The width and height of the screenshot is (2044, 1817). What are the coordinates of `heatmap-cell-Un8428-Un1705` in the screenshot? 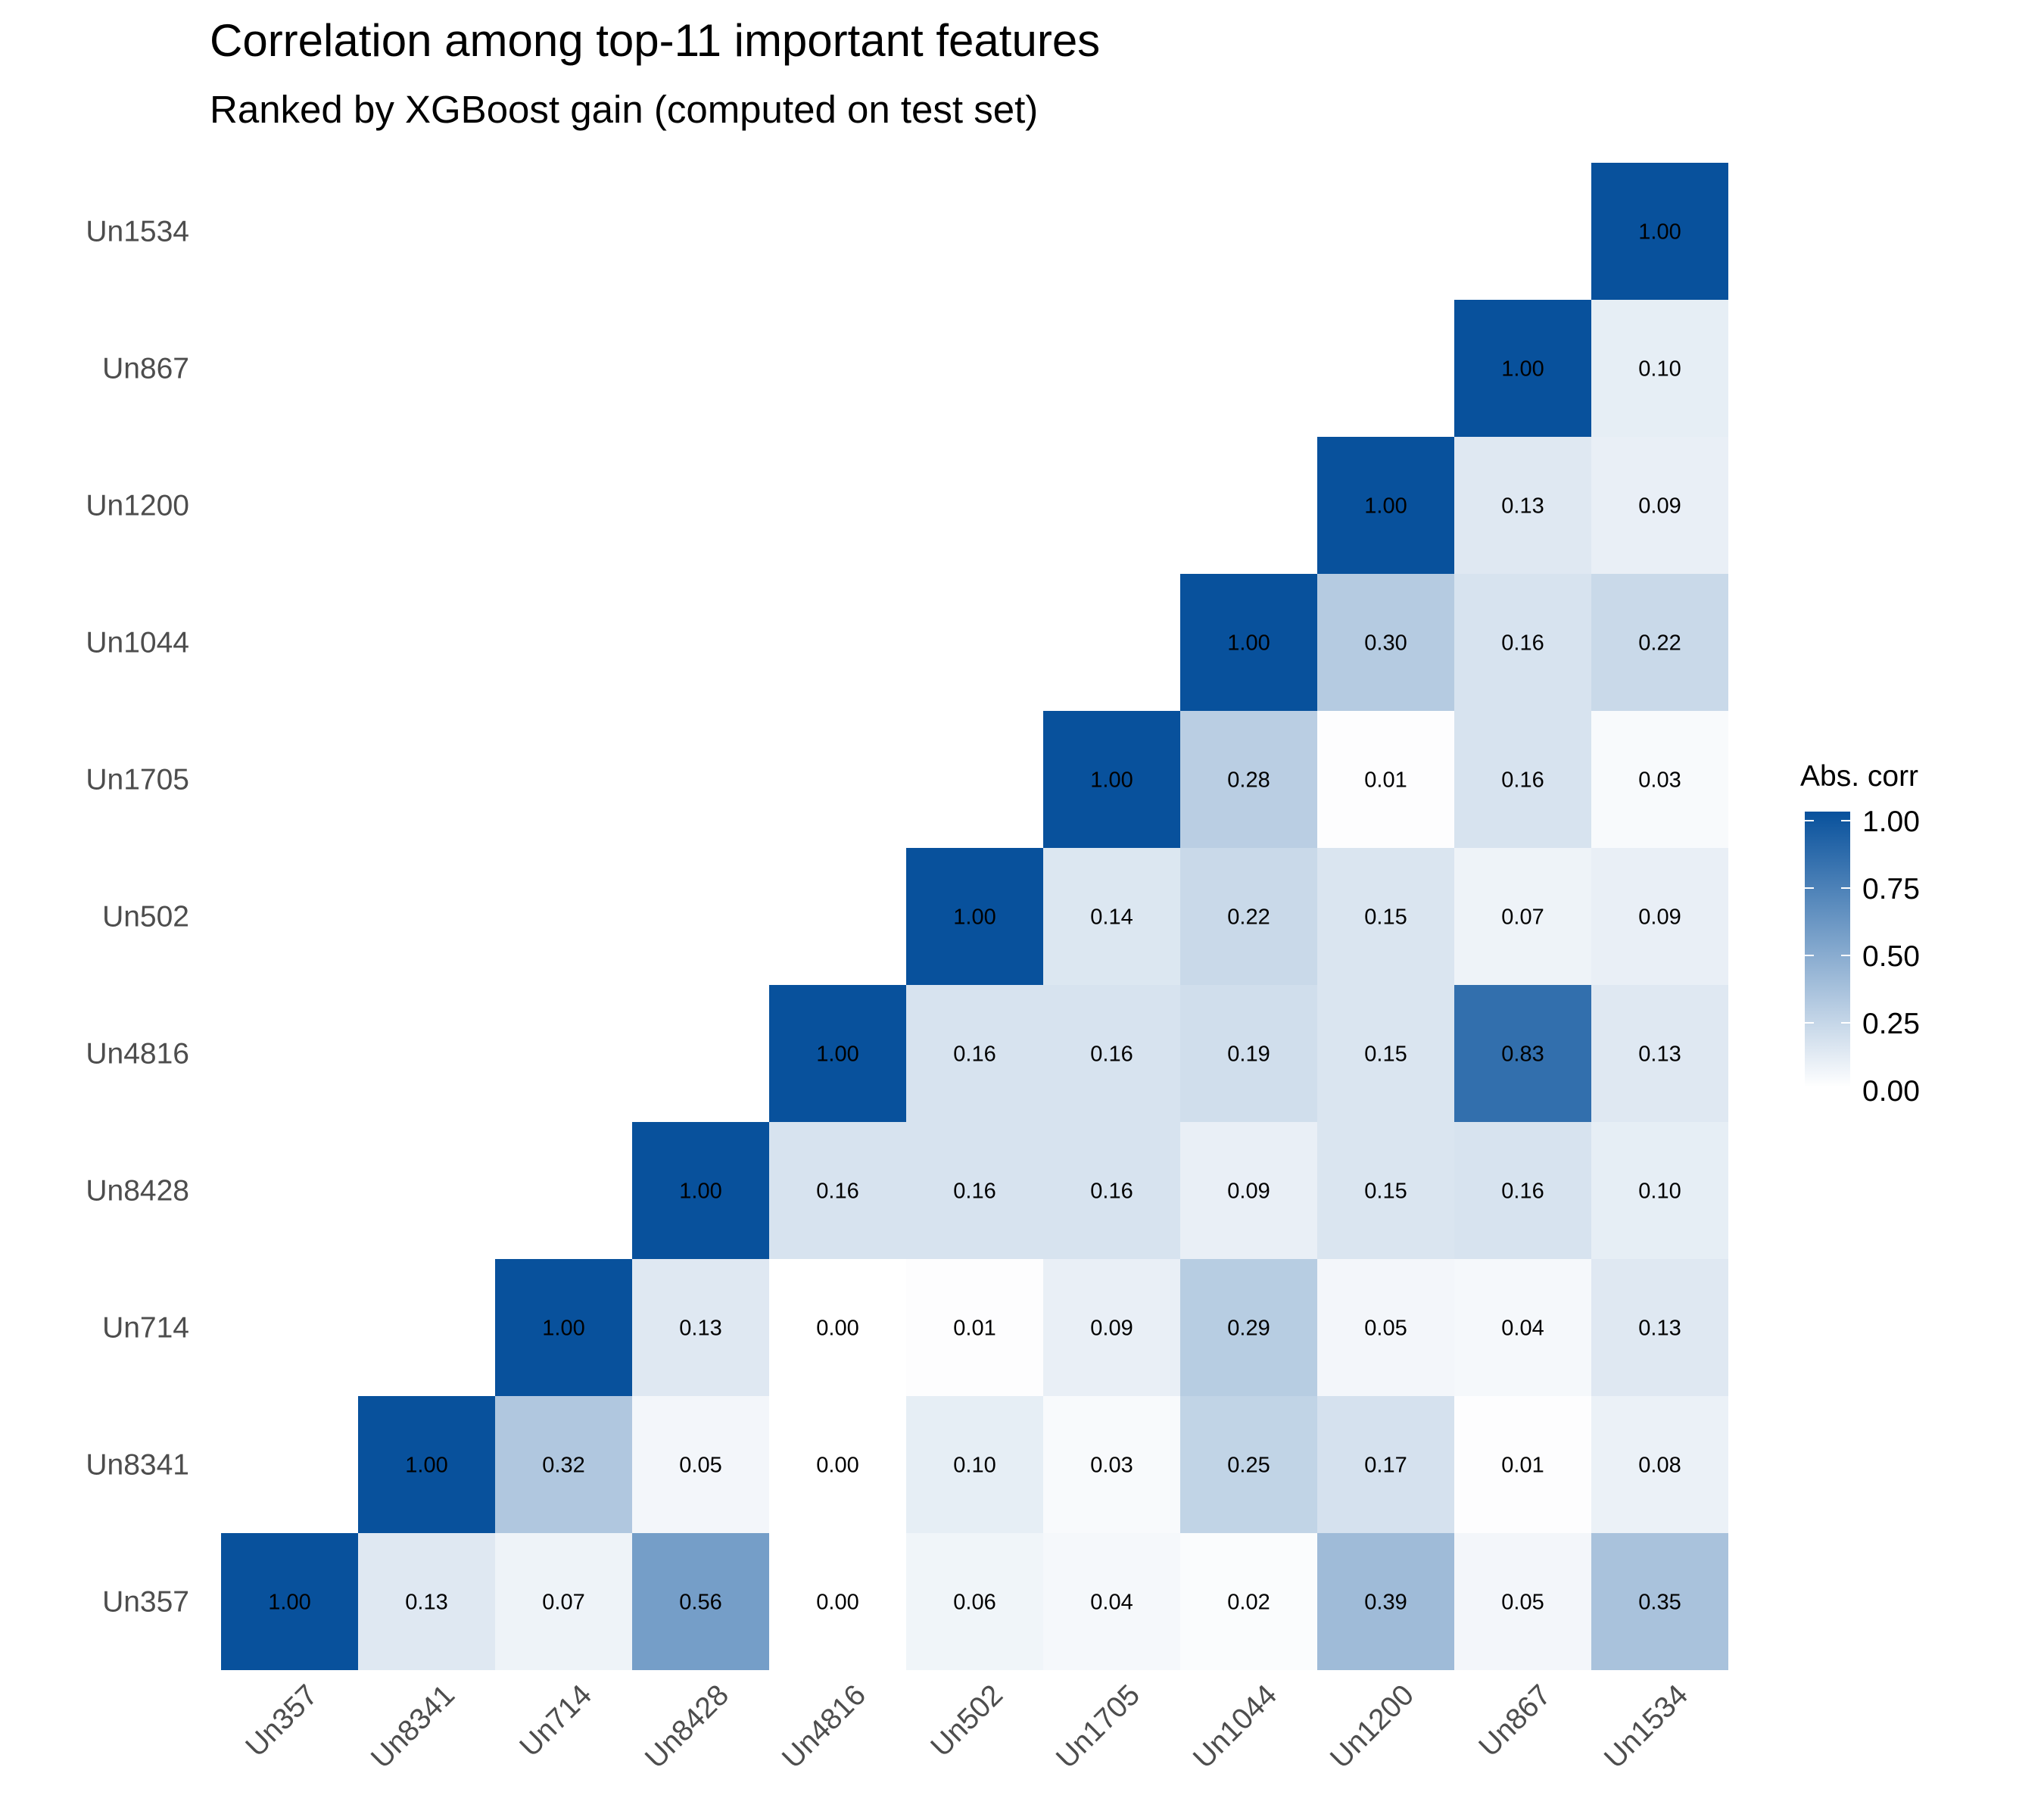 It's located at (1111, 1190).